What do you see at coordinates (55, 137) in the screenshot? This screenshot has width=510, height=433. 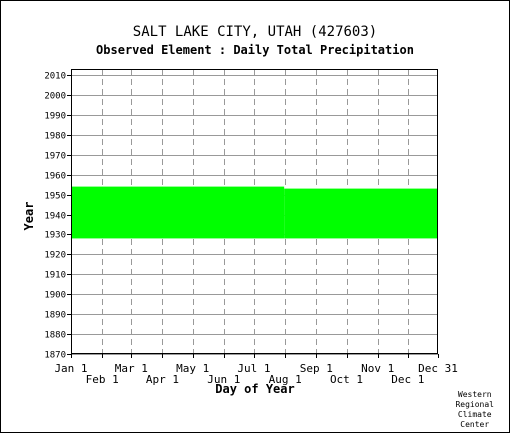 I see `y-tick-label-1980: 1980` at bounding box center [55, 137].